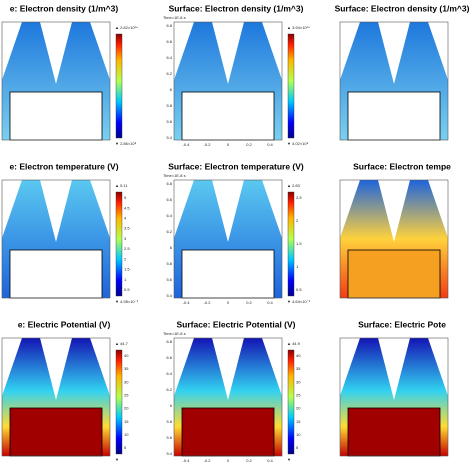 The image size is (474, 474). Describe the element at coordinates (127, 248) in the screenshot. I see `colorbar-tick-label: 2.5` at that location.